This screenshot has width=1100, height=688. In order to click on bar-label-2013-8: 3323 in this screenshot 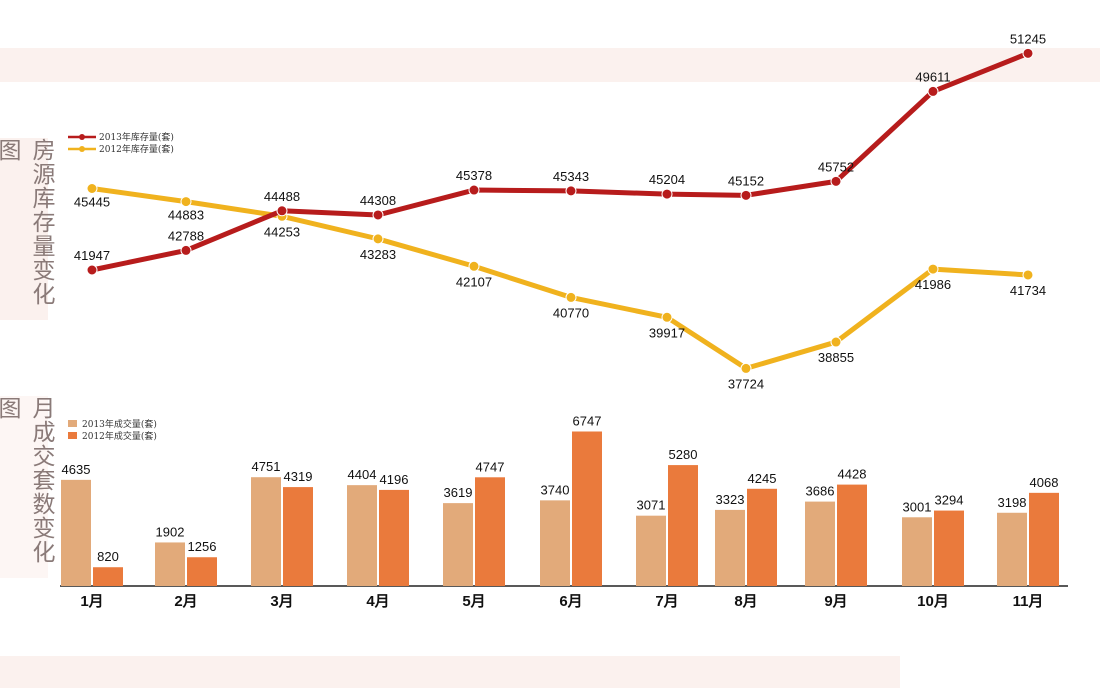, I will do `click(730, 499)`.